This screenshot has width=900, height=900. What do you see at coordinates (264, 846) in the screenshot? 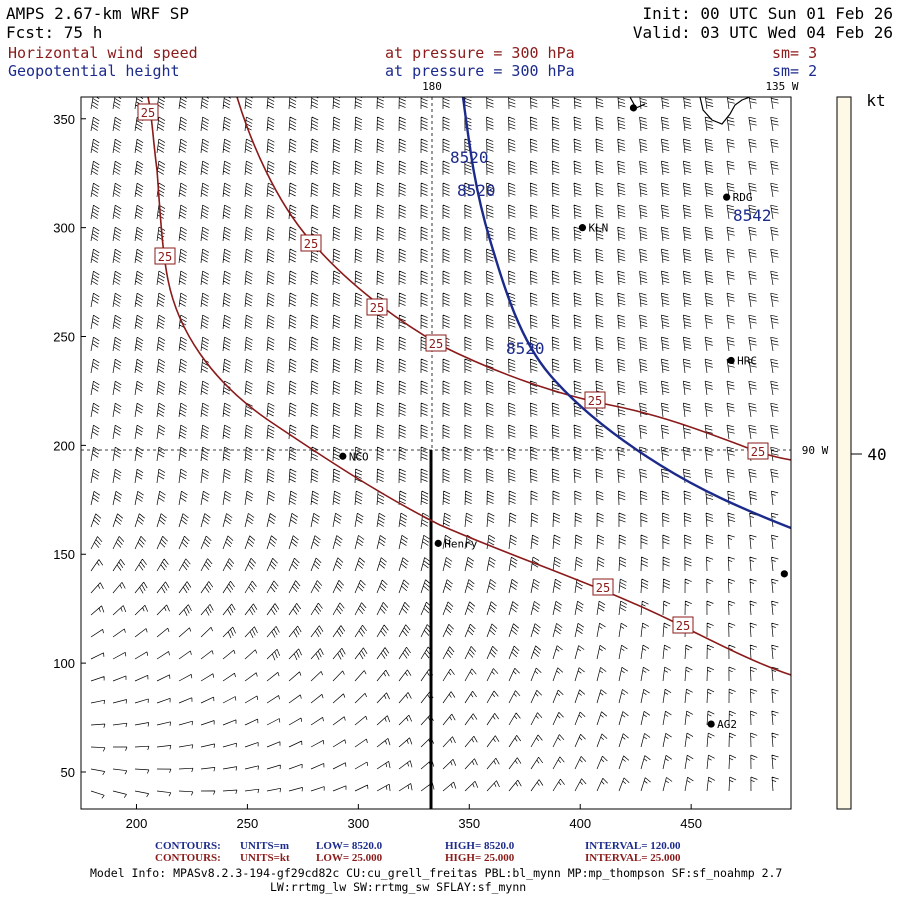
I see `svg-text: UNITS=m` at bounding box center [264, 846].